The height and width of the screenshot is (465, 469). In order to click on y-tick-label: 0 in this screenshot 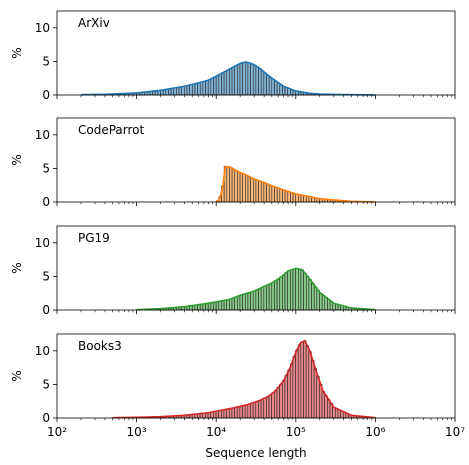, I will do `click(46, 310)`.